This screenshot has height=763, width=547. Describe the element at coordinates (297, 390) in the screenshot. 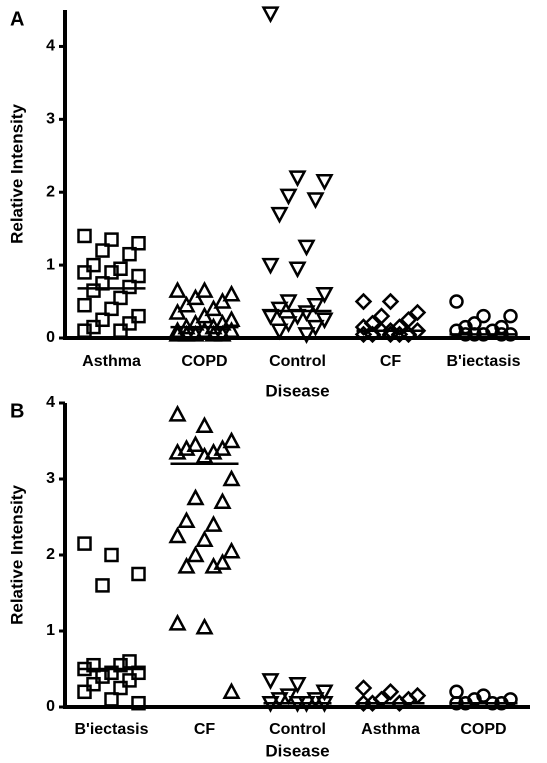

I see `x-axis-label: Disease` at that location.